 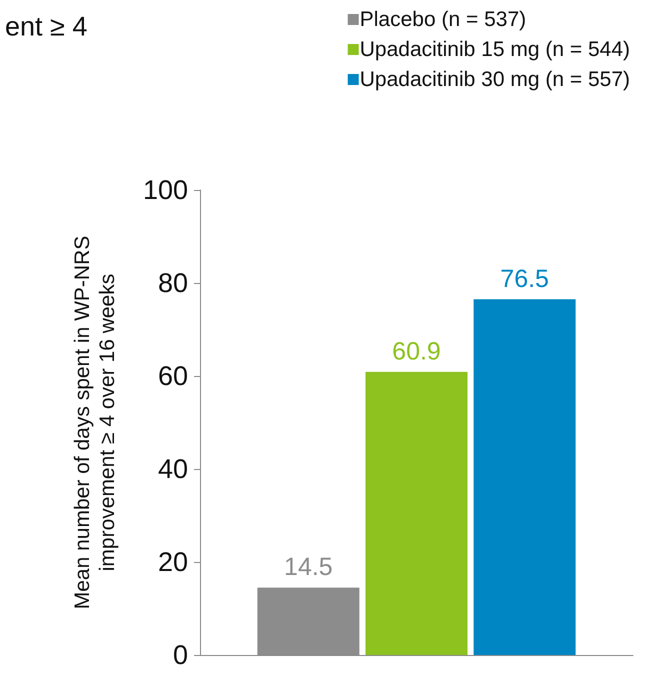 I want to click on data-label: 76.5, so click(x=524, y=278).